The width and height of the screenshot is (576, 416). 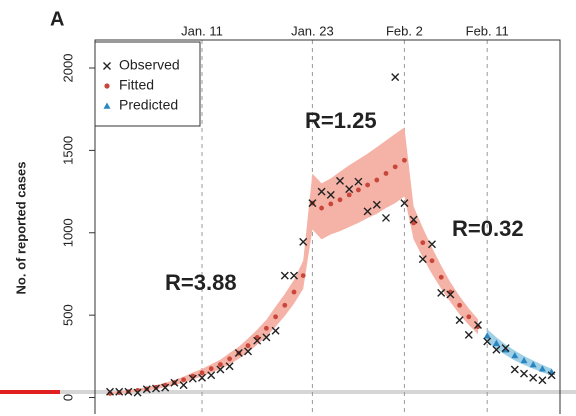 I want to click on legend-label: Fitted, so click(x=136, y=85).